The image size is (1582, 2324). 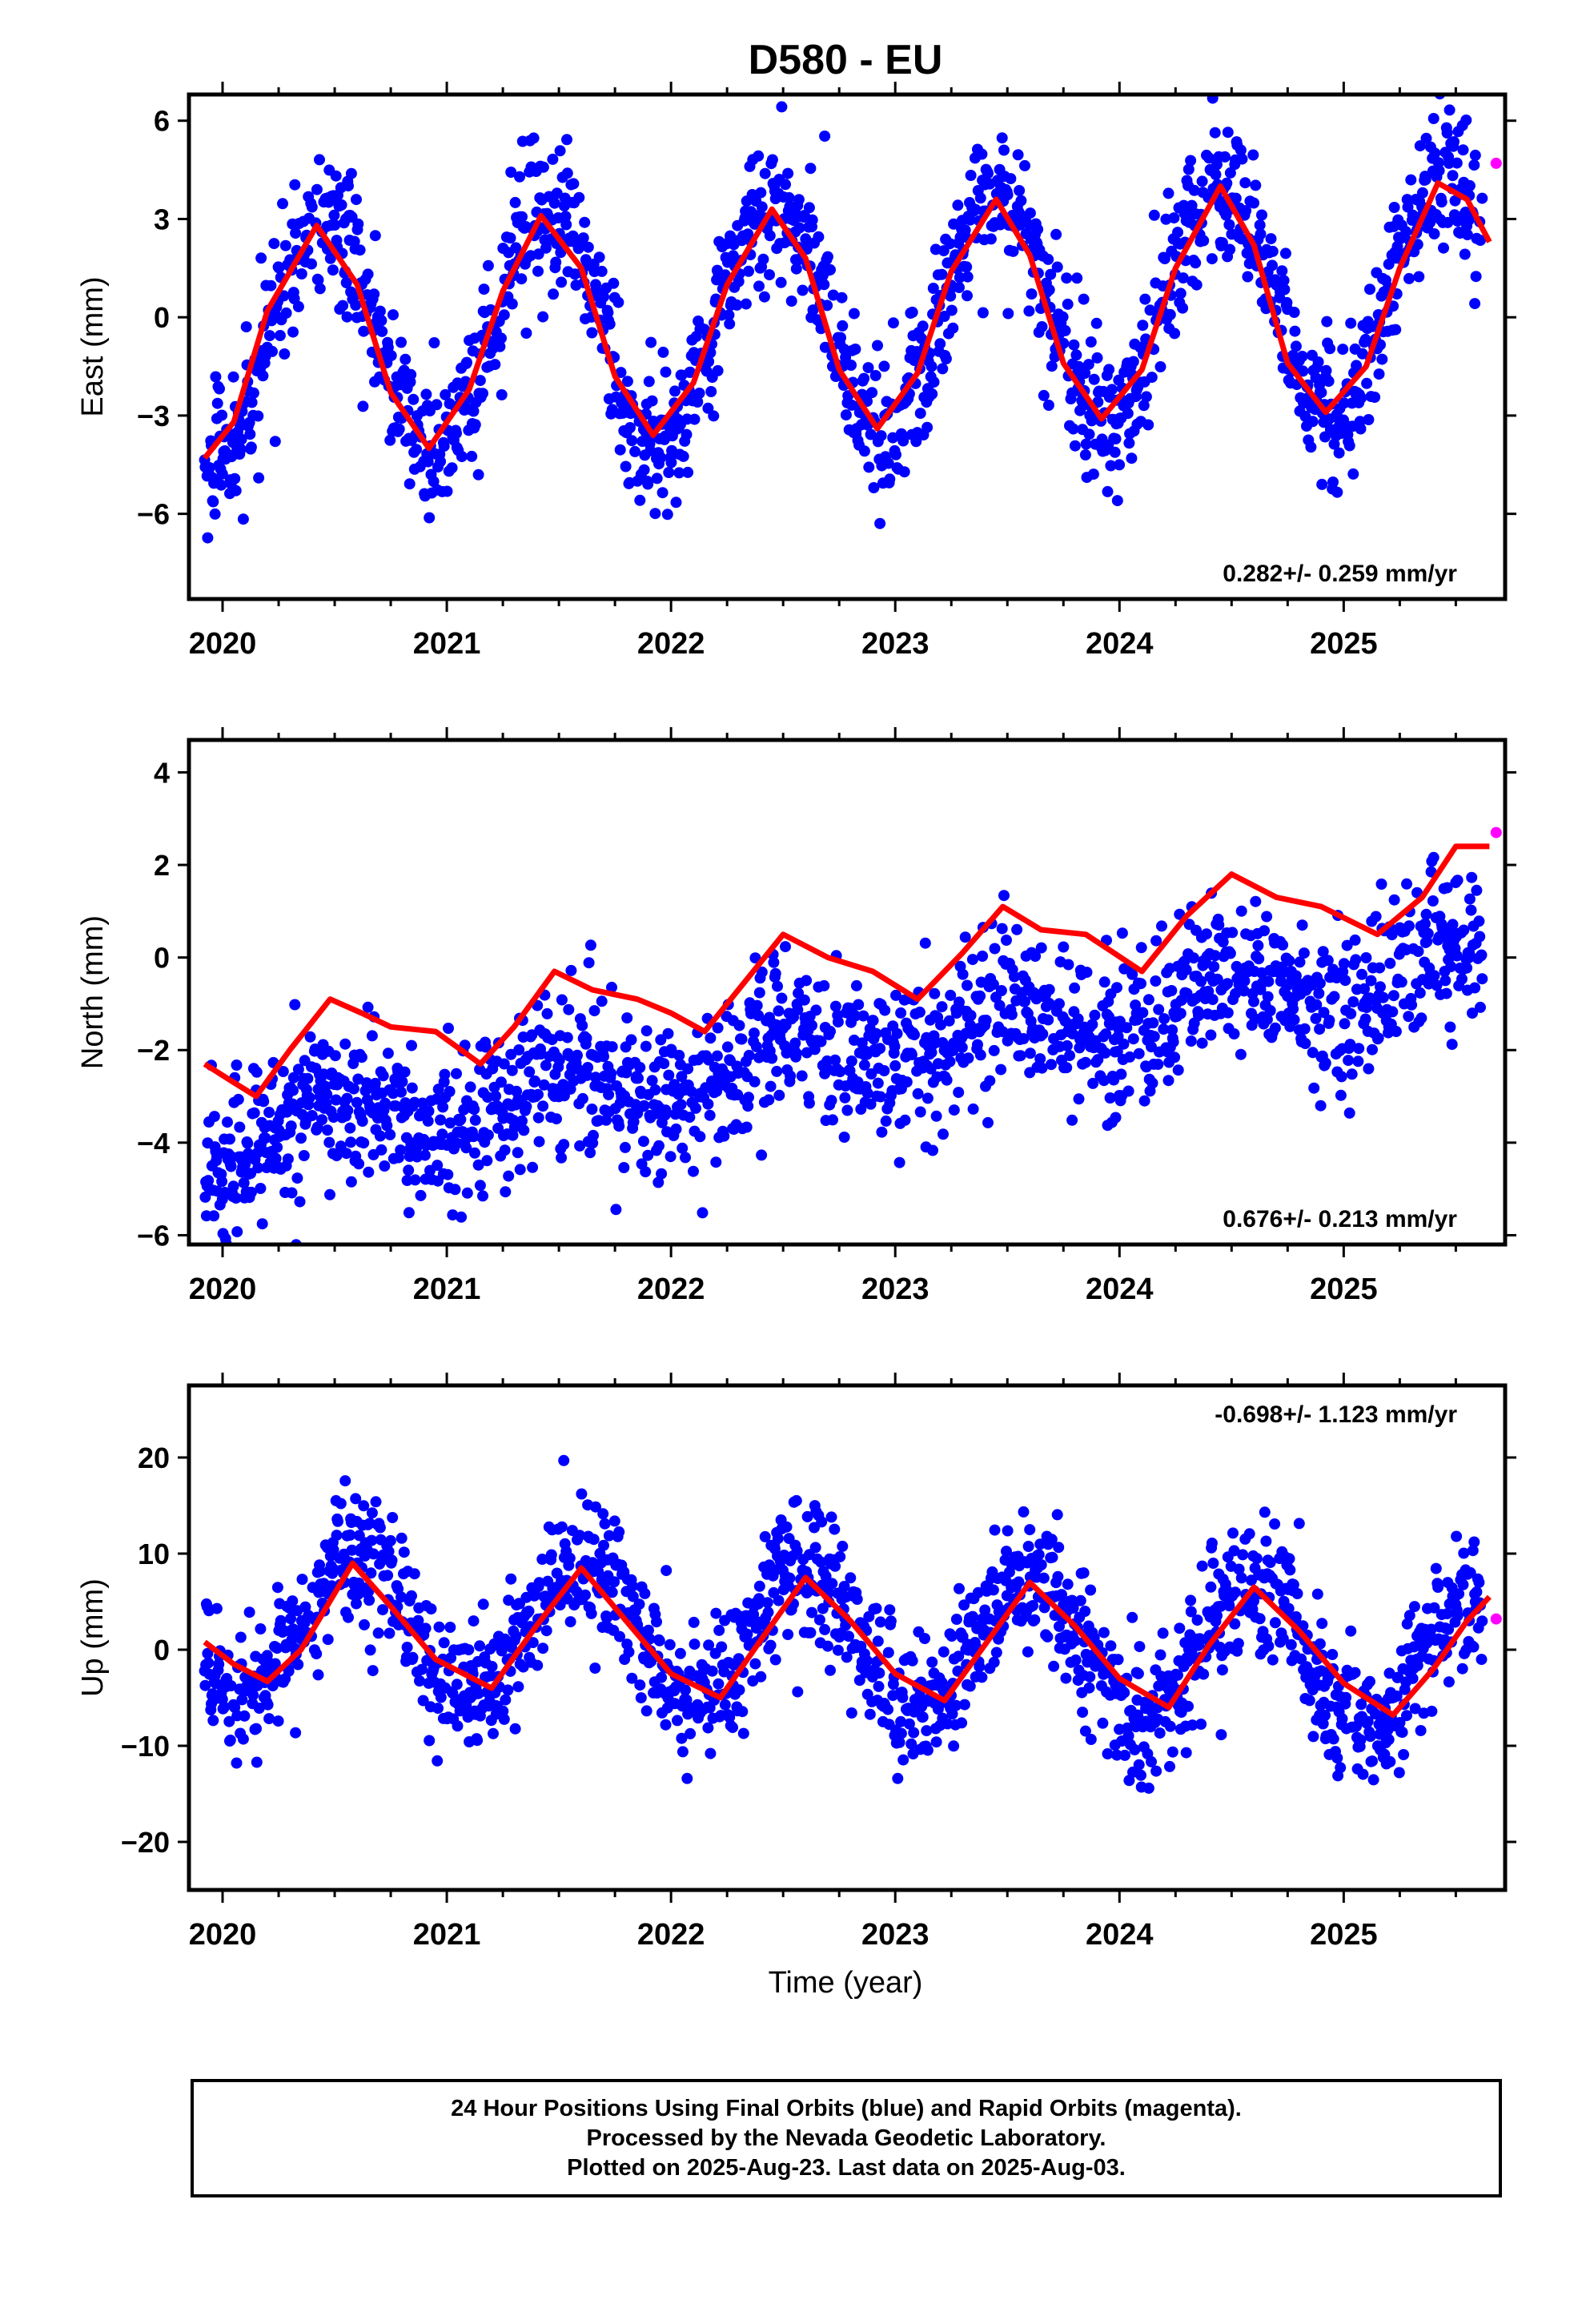 I want to click on x-tick-label: 2025, so click(x=1344, y=1935).